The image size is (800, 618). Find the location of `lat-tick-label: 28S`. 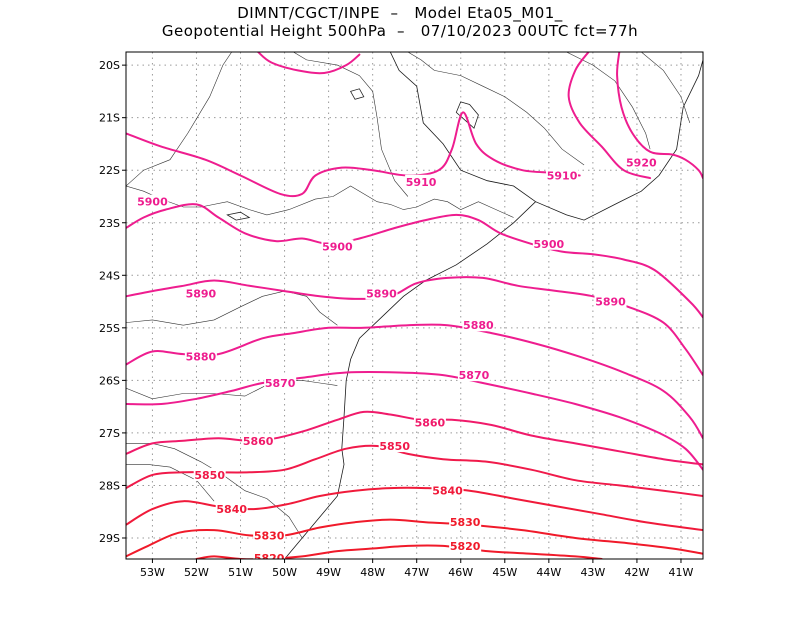

lat-tick-label: 28S is located at coordinates (109, 485).